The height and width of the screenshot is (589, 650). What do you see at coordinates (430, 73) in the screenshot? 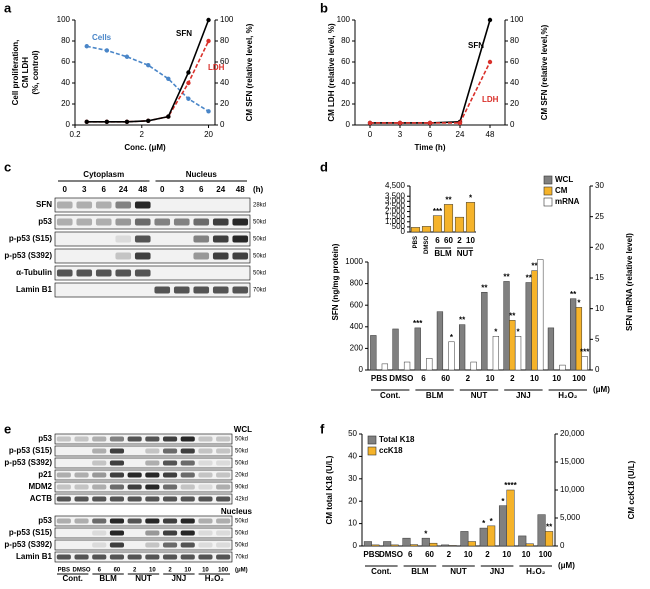
I see `axis` at bounding box center [430, 73].